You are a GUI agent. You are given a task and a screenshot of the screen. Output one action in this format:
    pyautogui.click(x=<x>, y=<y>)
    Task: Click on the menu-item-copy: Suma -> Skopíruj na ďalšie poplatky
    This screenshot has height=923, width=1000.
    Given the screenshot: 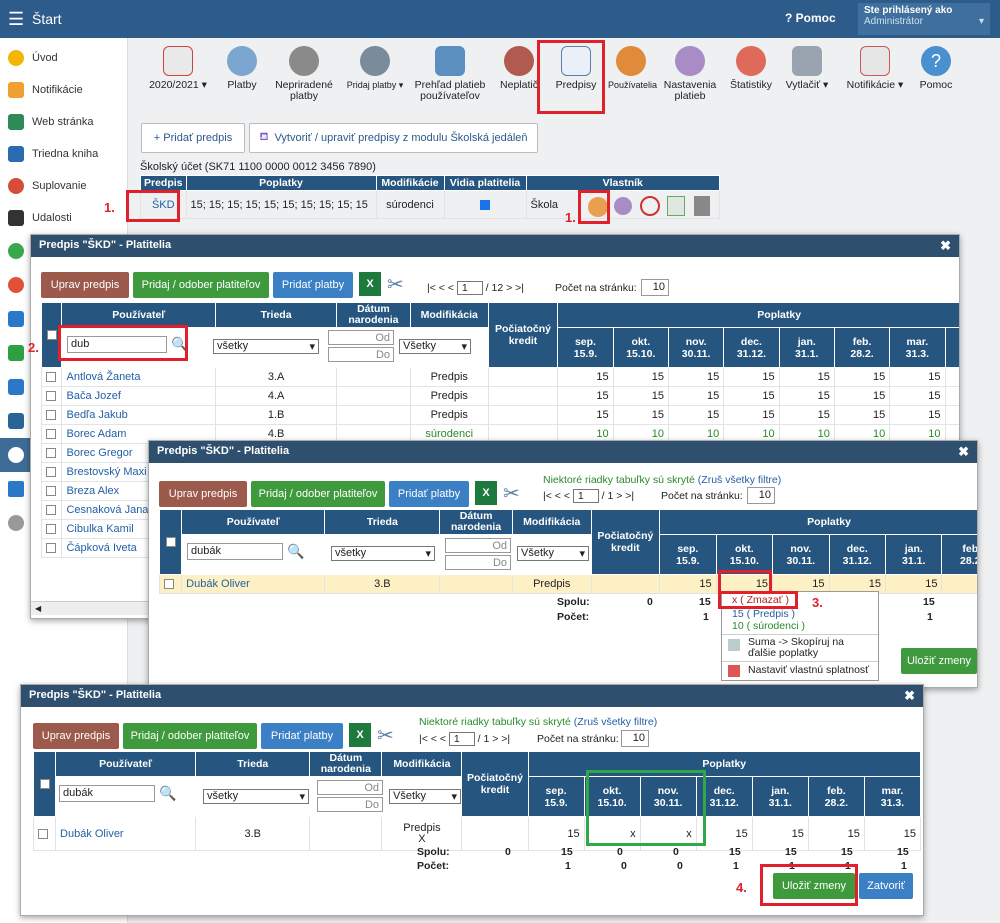 What is the action you would take?
    pyautogui.click(x=800, y=648)
    